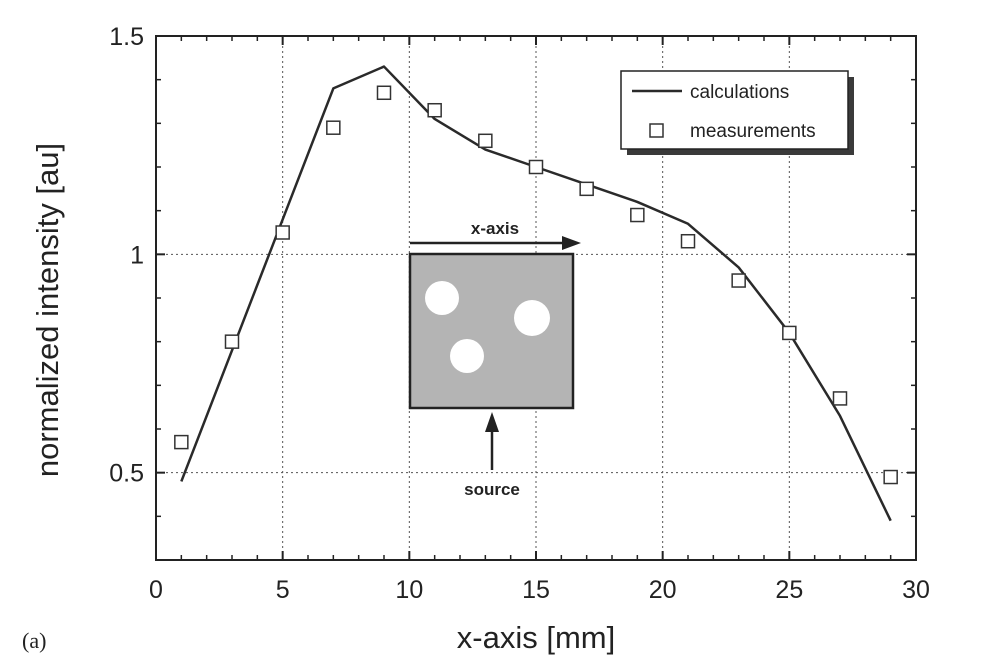 This screenshot has height=670, width=999. I want to click on y-tick-label: 1, so click(137, 255).